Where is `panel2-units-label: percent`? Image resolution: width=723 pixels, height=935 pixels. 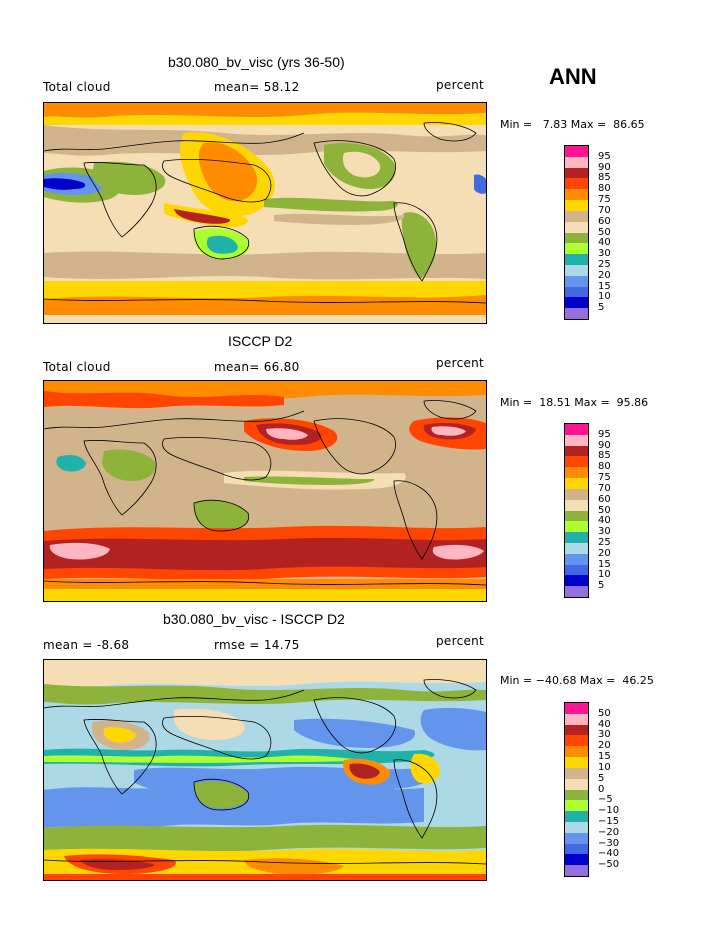
panel2-units-label: percent is located at coordinates (460, 363).